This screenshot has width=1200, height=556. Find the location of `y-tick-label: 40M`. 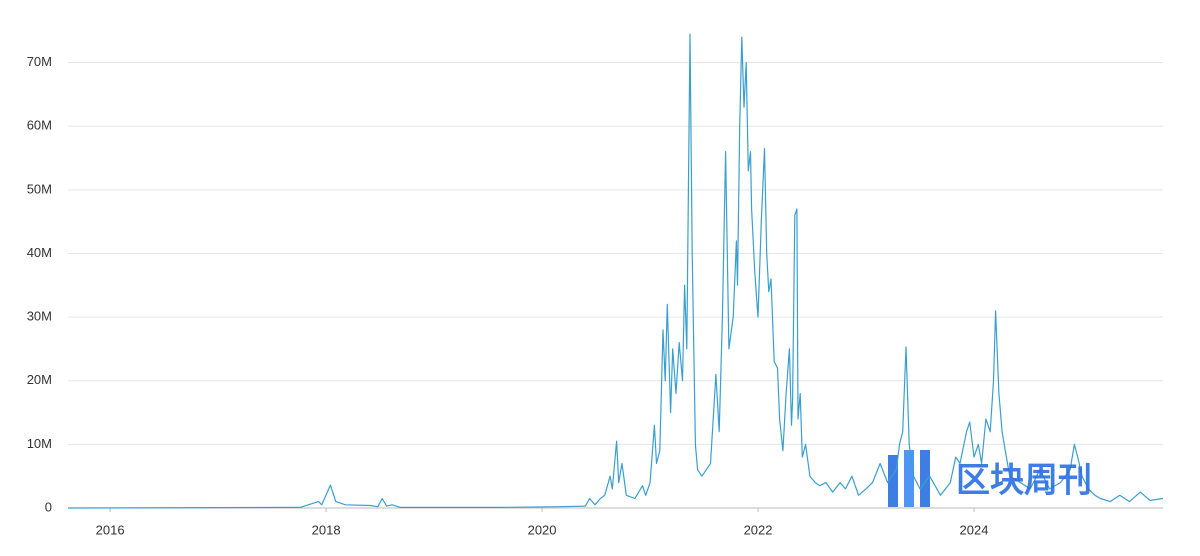

y-tick-label: 40M is located at coordinates (39, 252).